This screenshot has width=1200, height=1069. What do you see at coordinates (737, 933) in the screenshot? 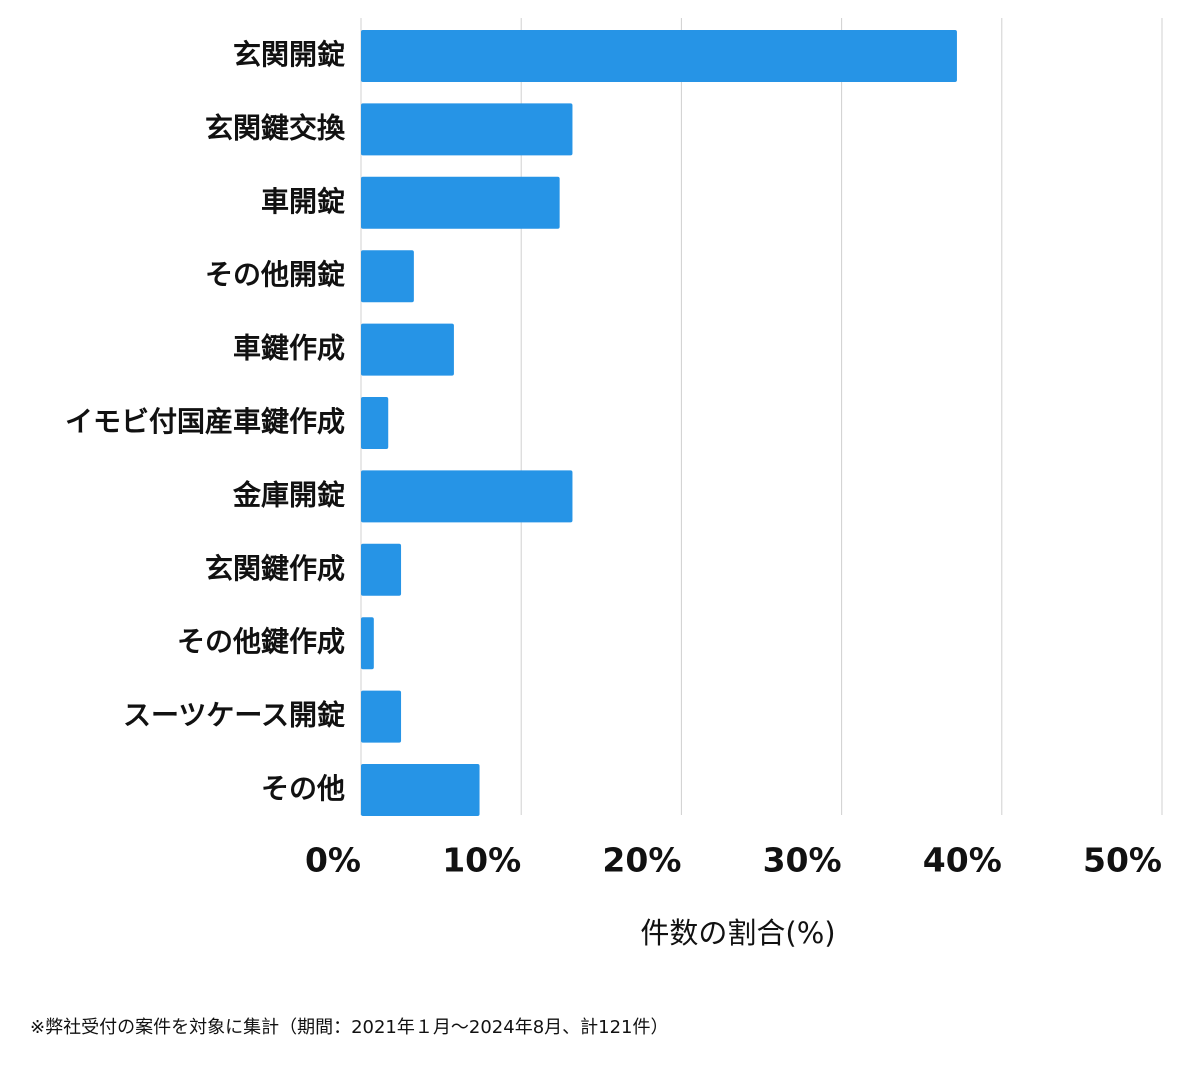
I see `x-axis-label: 件数の割合(%)` at bounding box center [737, 933].